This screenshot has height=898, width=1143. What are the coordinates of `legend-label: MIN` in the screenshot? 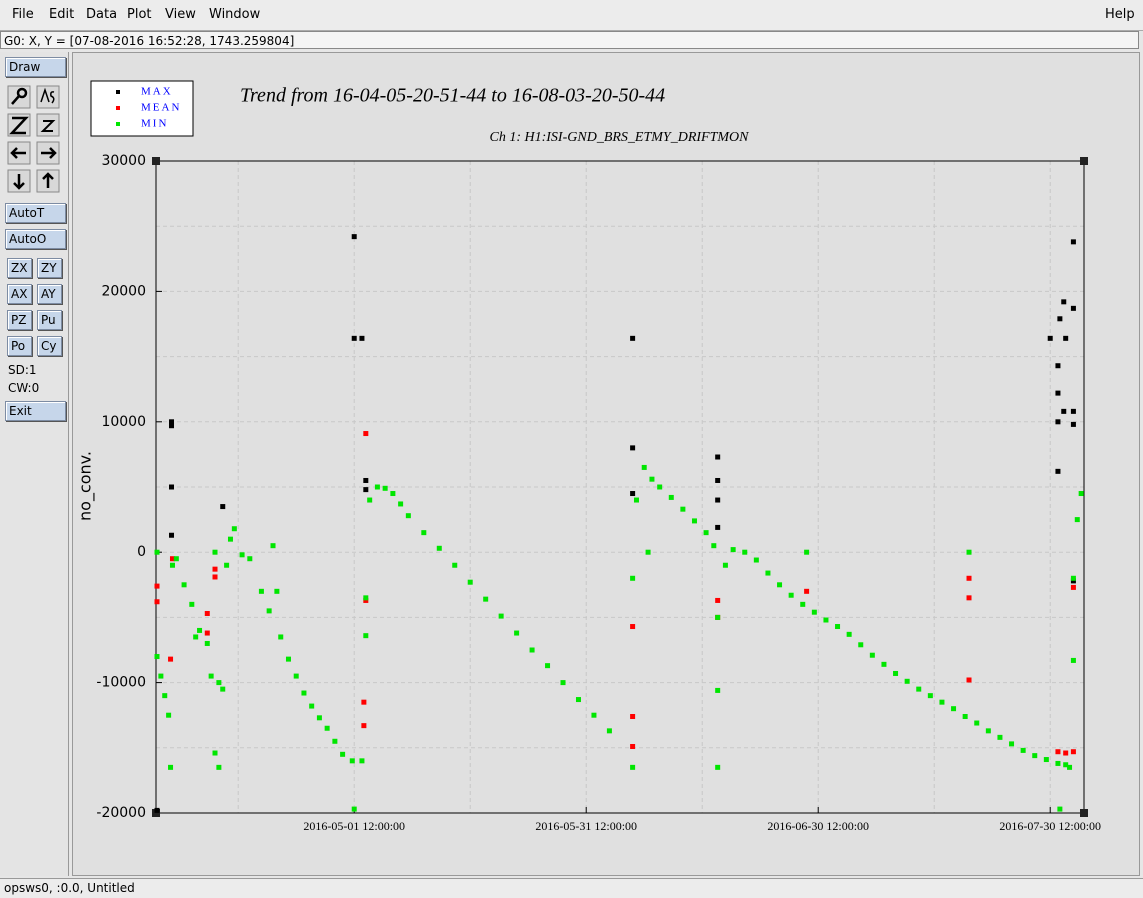 It's located at (154, 124).